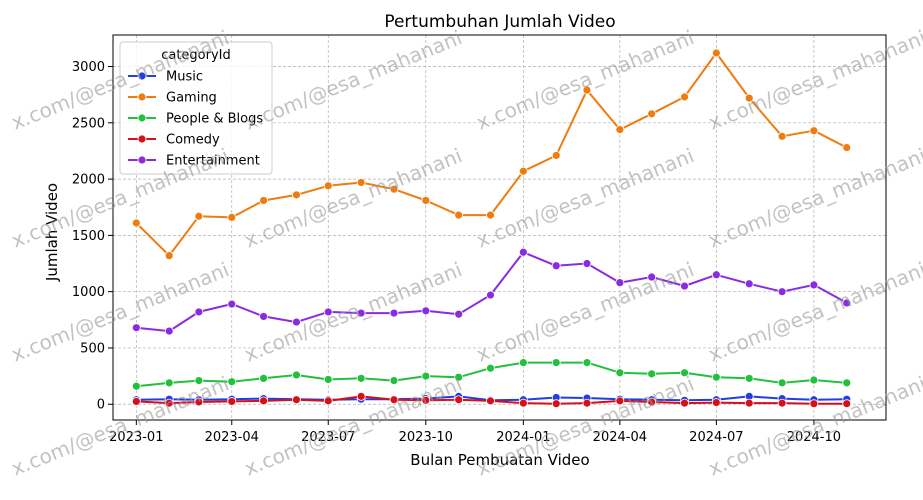 This screenshot has height=500, width=923. I want to click on legend-label: Comedy, so click(193, 140).